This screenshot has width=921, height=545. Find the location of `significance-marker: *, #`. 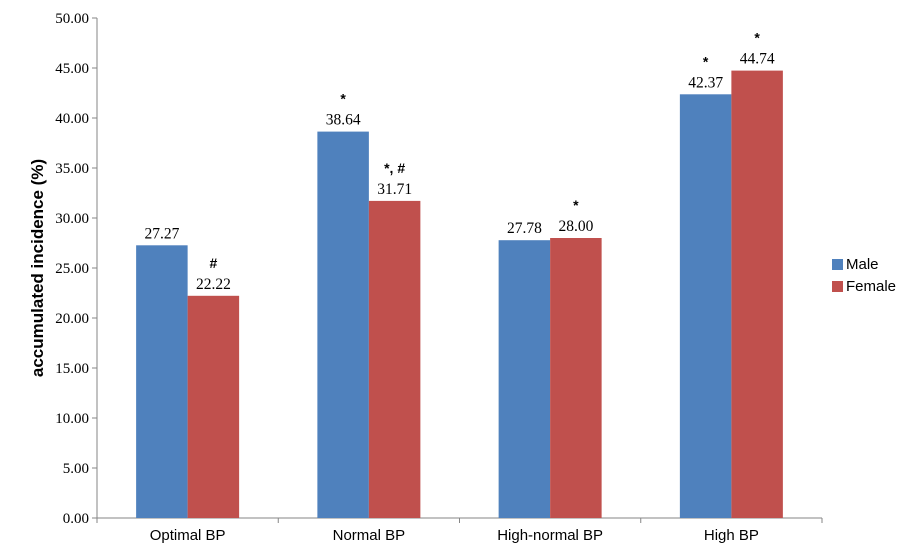

significance-marker: *, # is located at coordinates (394, 168).